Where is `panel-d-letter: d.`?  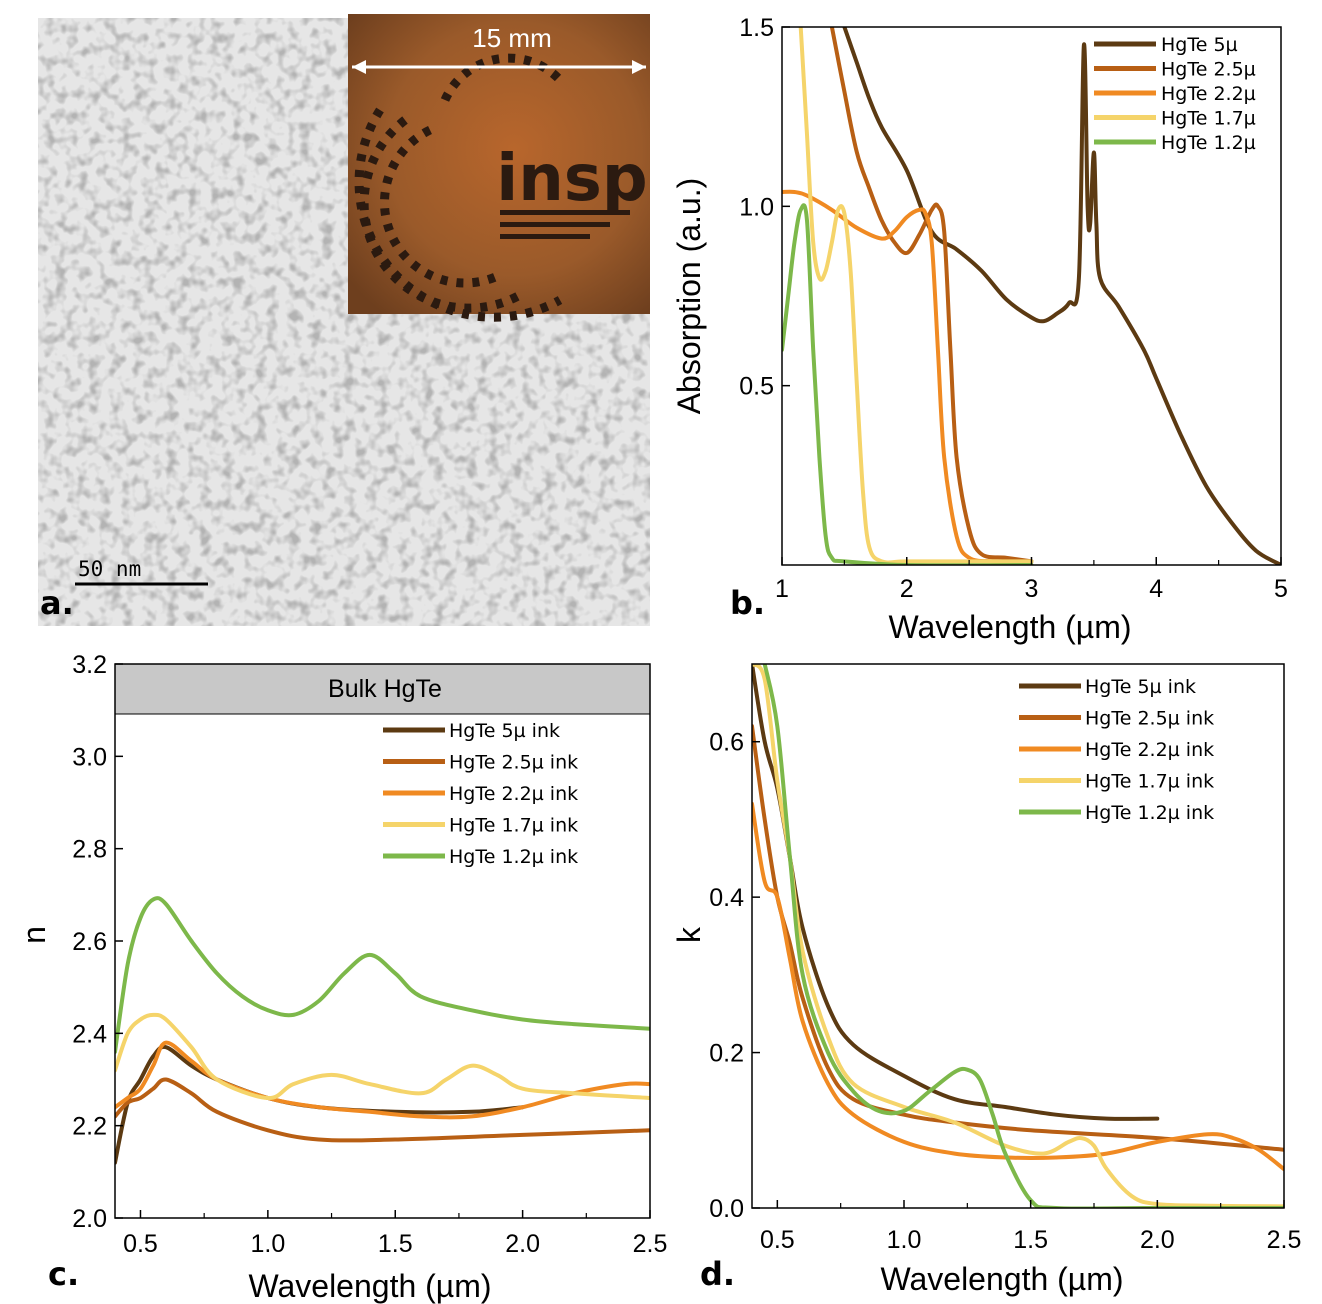
panel-d-letter: d. is located at coordinates (717, 1274).